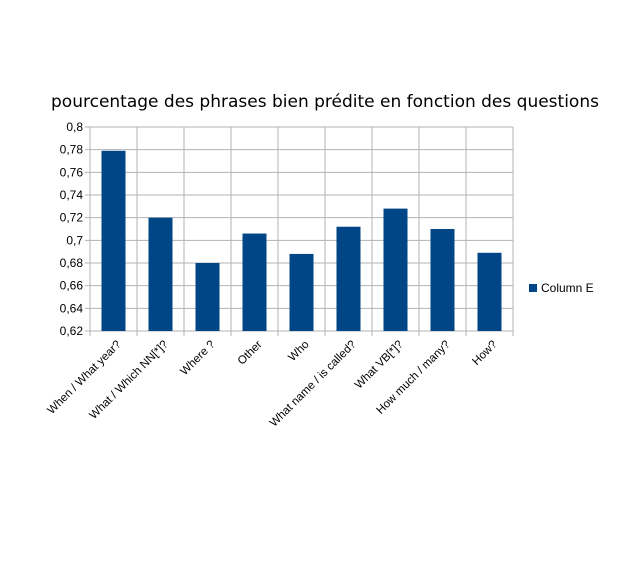 This screenshot has height=572, width=640. Describe the element at coordinates (74, 127) in the screenshot. I see `y-tick-label: 0,8` at that location.